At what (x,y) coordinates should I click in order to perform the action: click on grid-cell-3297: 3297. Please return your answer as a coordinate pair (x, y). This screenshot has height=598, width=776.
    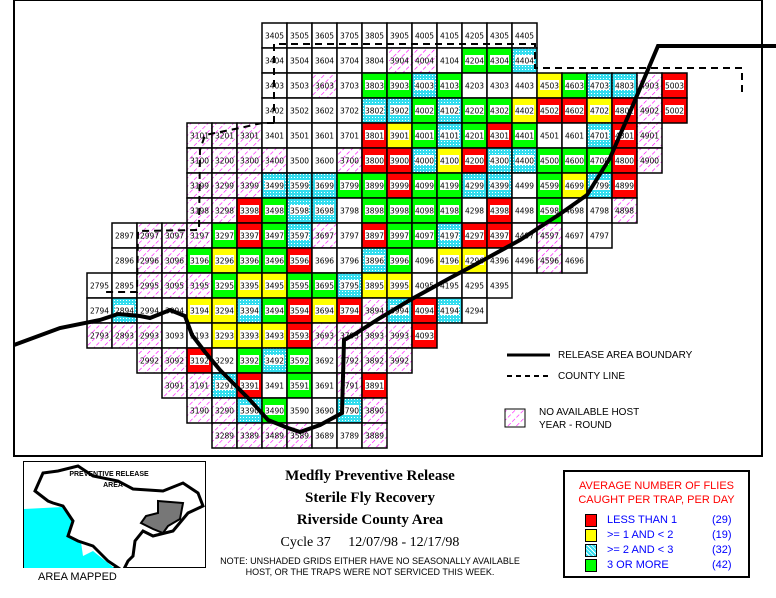
    Looking at the image, I should click on (224, 235).